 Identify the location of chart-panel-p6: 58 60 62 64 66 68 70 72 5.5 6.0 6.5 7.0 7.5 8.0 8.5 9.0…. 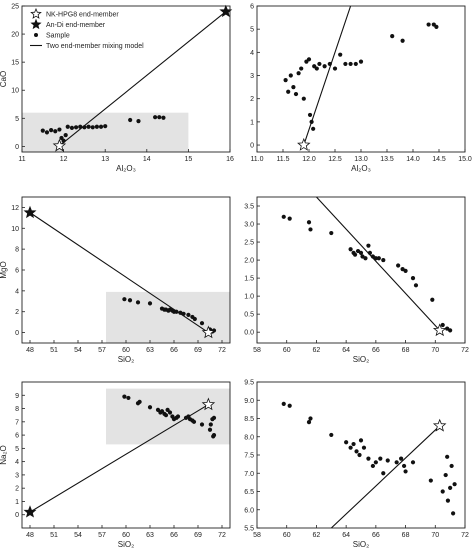
(356, 465).